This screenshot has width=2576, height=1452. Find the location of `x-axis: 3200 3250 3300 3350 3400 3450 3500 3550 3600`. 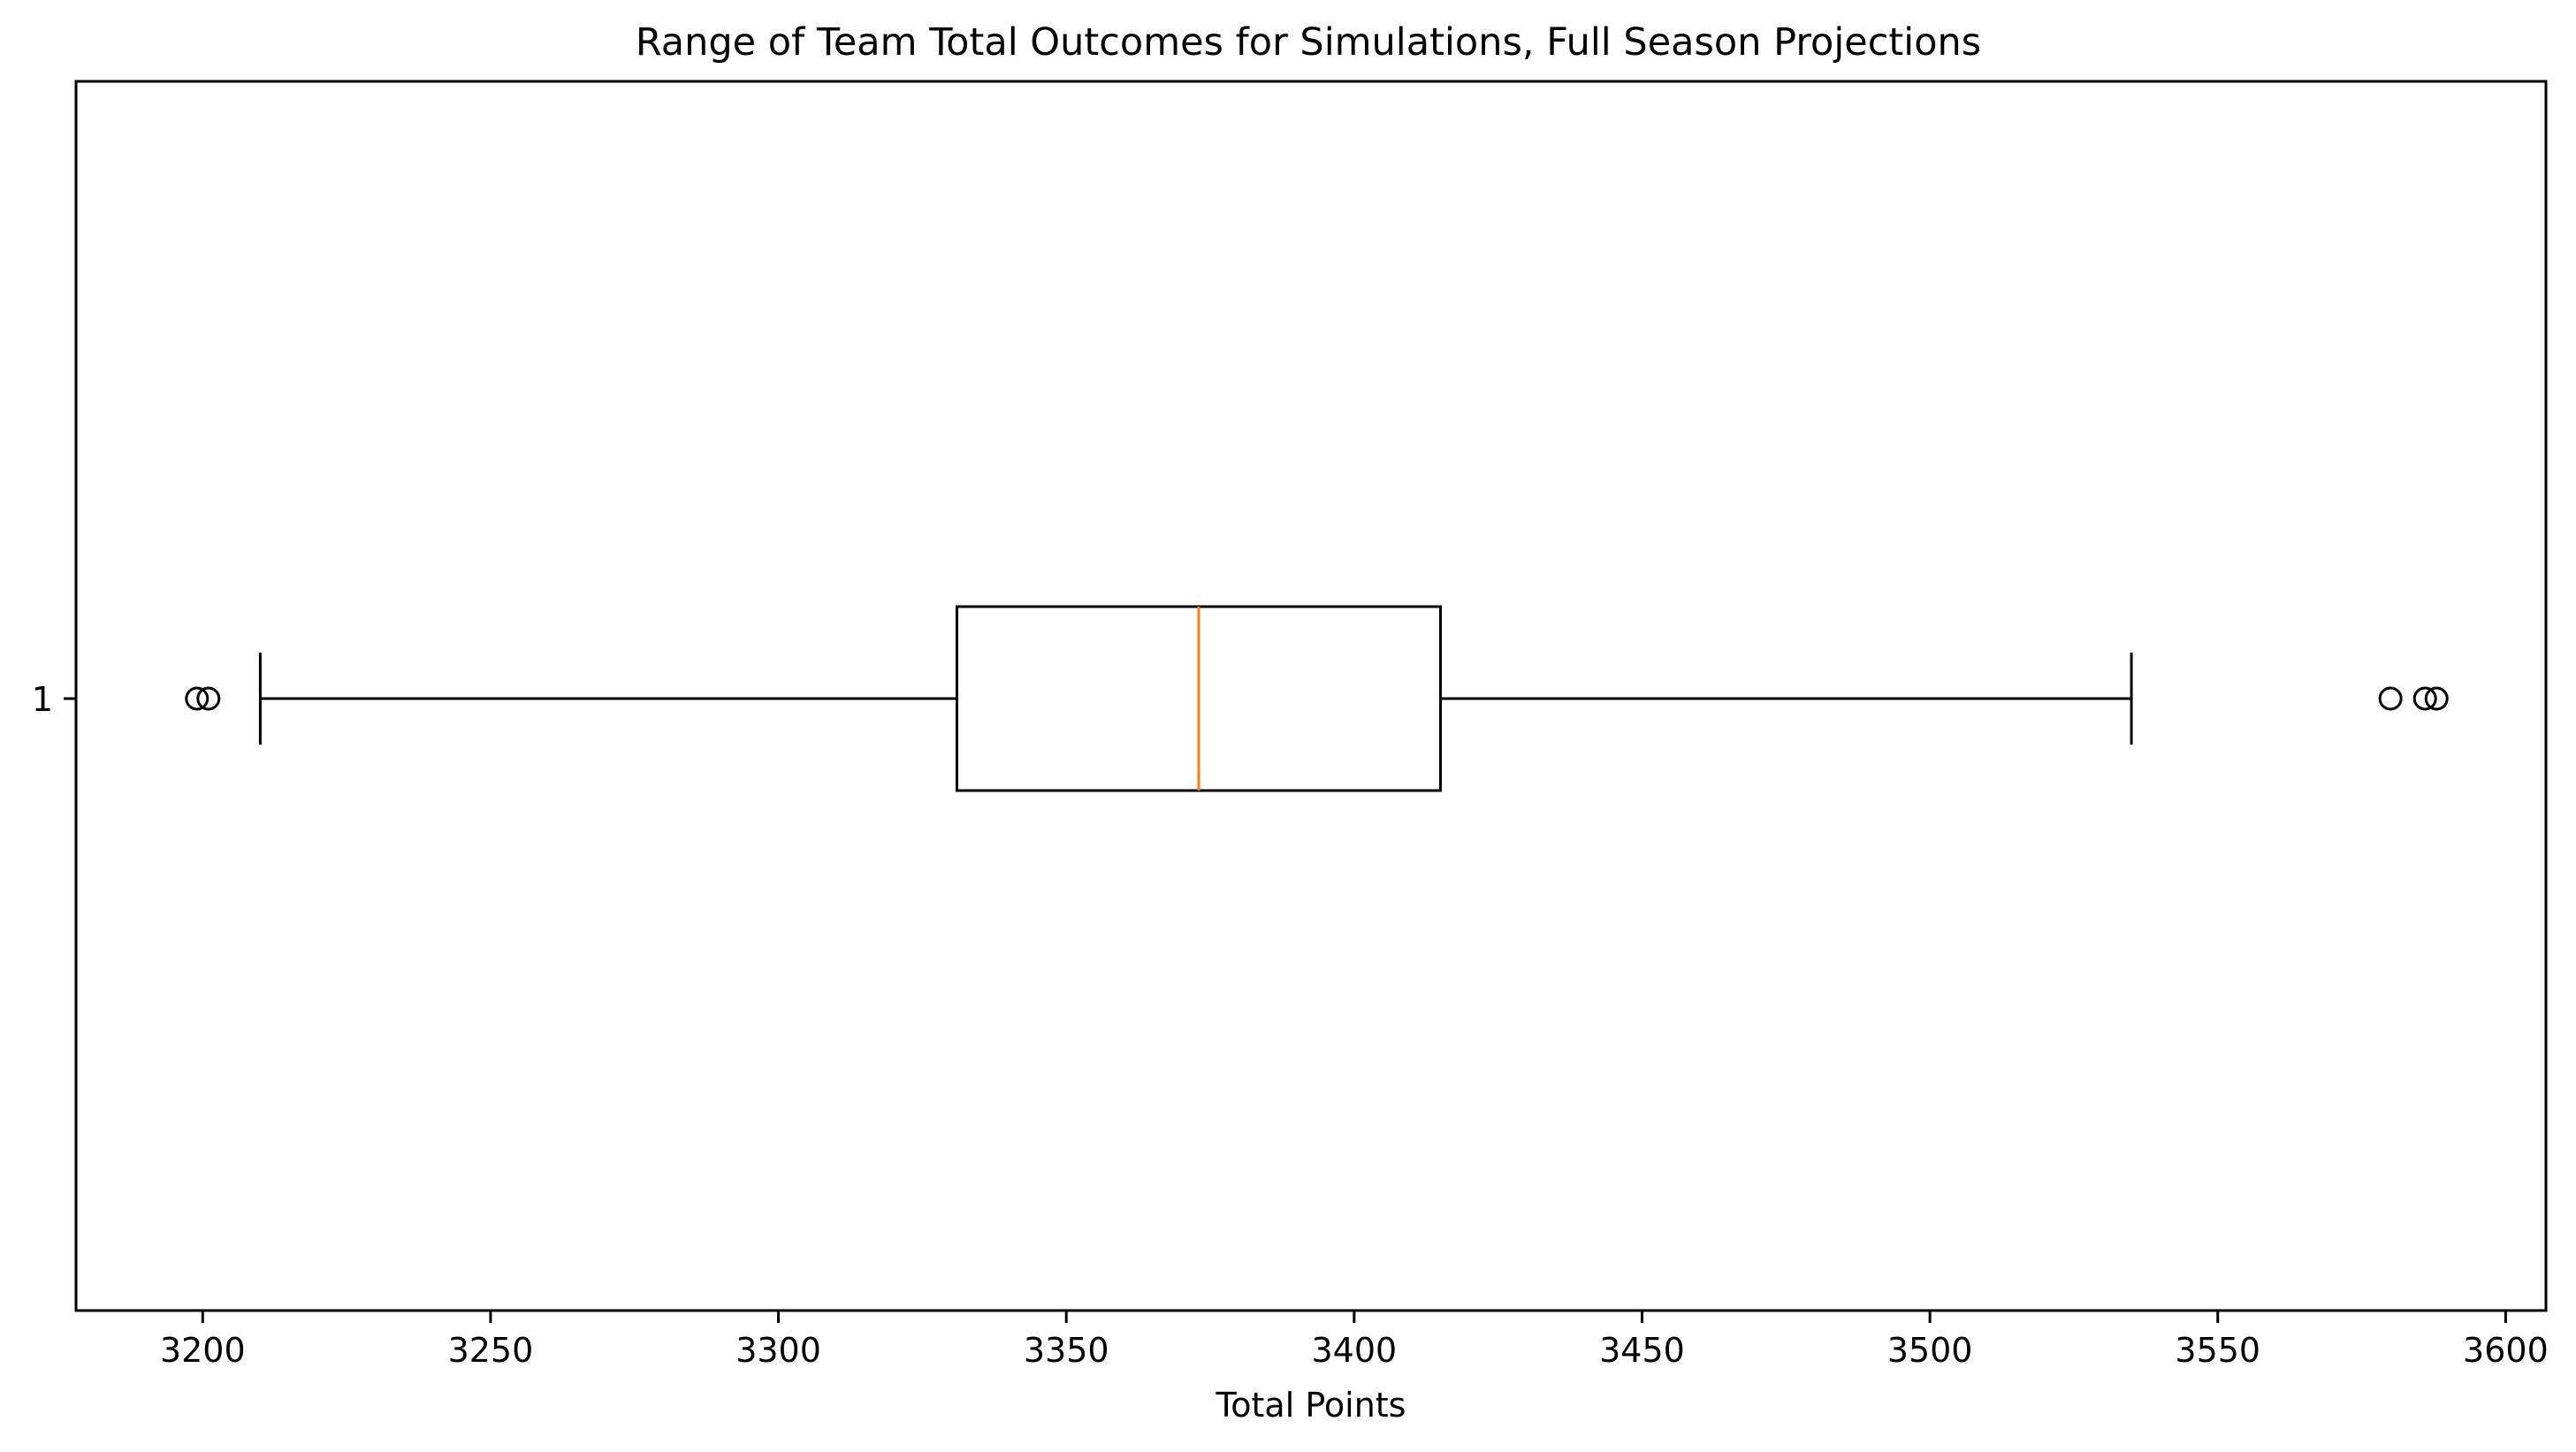

x-axis: 3200 3250 3300 3350 3400 3450 3500 3550 3600 is located at coordinates (1354, 1340).